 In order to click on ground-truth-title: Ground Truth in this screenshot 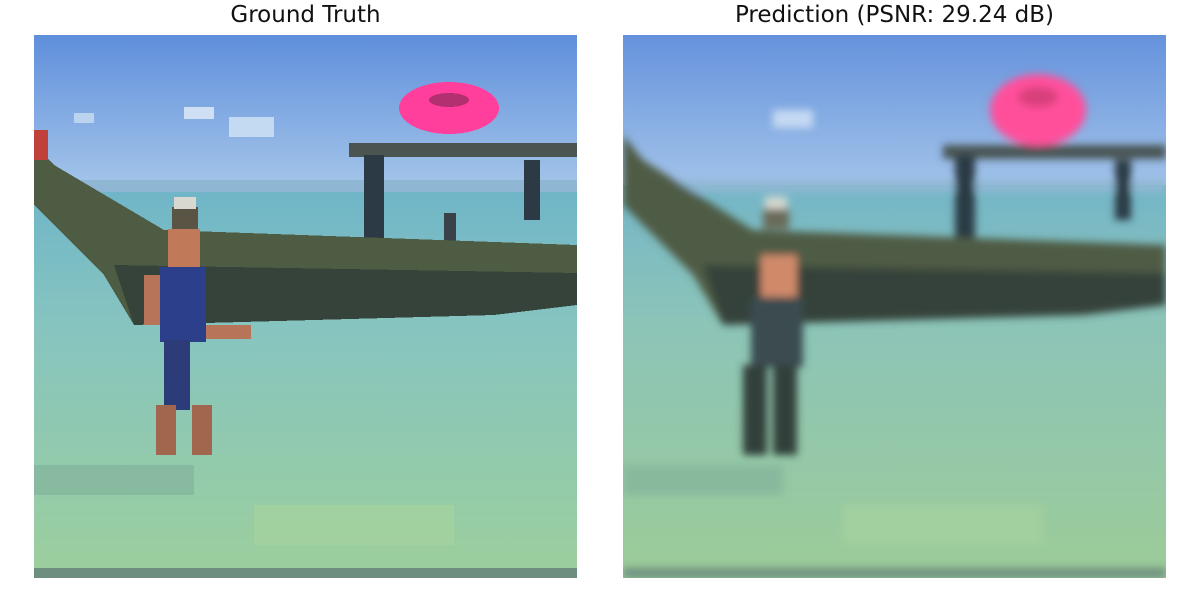, I will do `click(305, 15)`.